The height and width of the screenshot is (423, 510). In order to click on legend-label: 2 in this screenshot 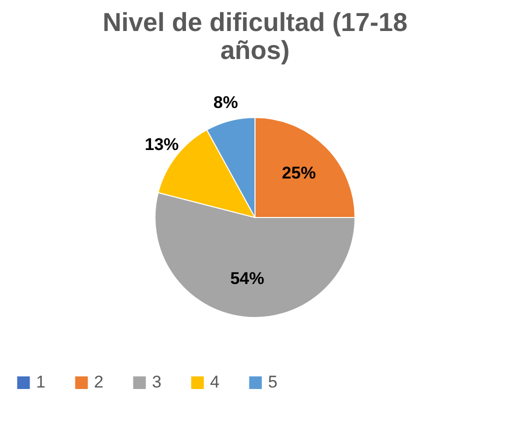, I will do `click(99, 382)`.